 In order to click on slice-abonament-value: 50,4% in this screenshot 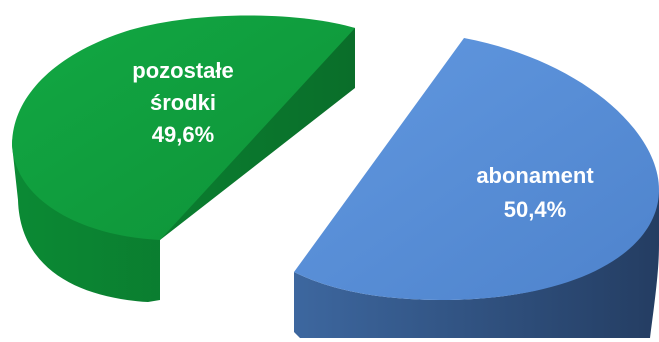, I will do `click(535, 209)`.